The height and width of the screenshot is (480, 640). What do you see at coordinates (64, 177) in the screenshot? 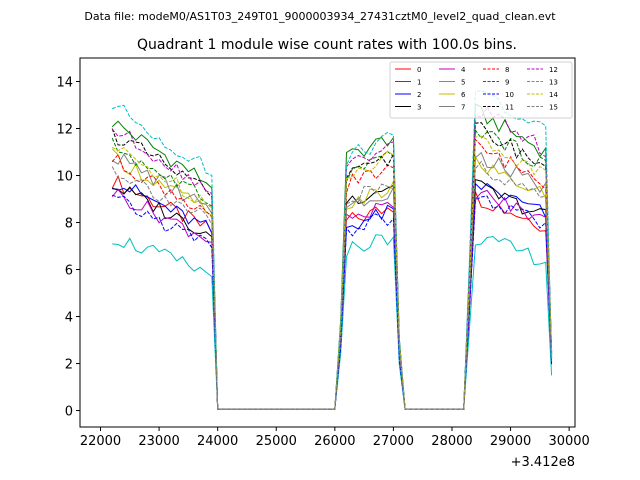
I see `y-tick-label: 10` at bounding box center [64, 177].